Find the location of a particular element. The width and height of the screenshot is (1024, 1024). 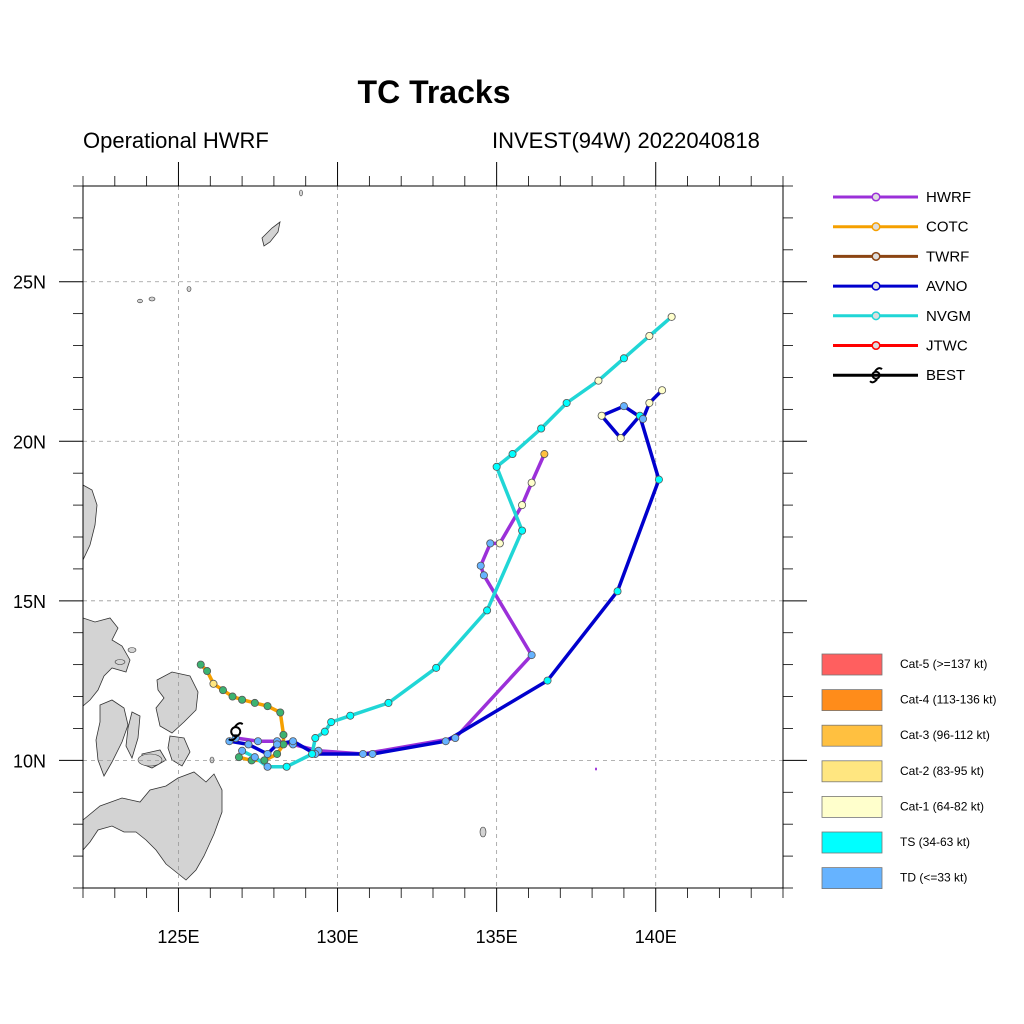

x-tick-label: 140E is located at coordinates (656, 937).